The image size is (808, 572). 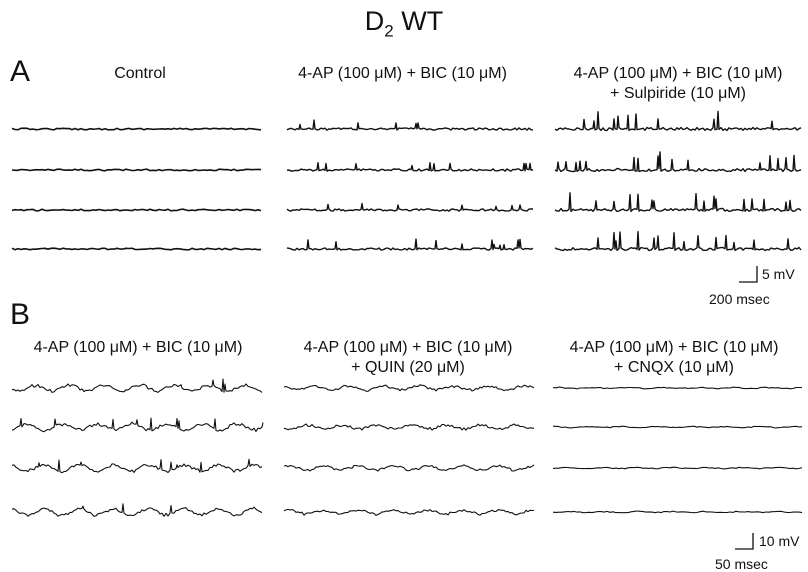 I want to click on condition-line: Control, so click(x=140, y=73).